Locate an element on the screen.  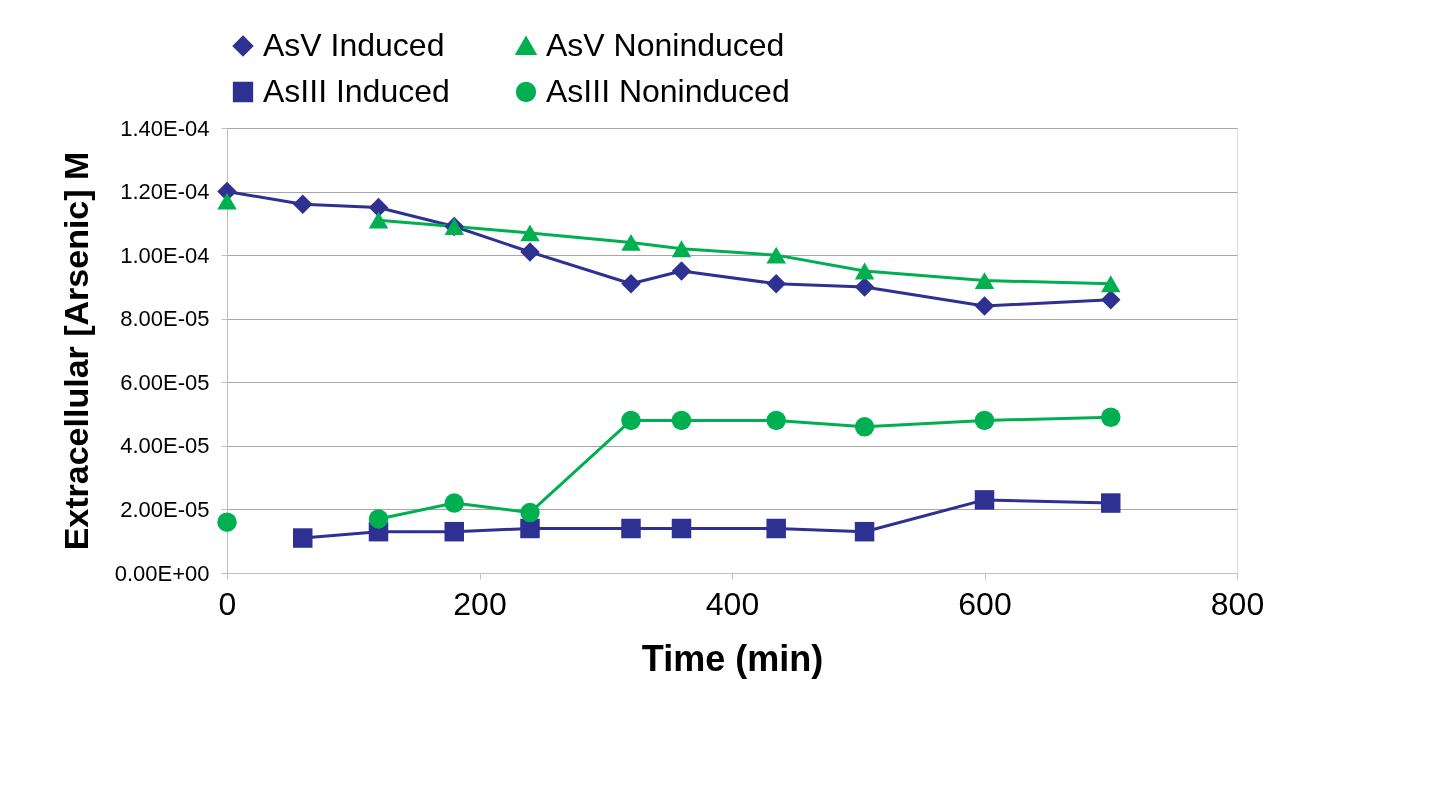
y-axis-title: Extracellular [Arsenic] M is located at coordinates (75, 351).